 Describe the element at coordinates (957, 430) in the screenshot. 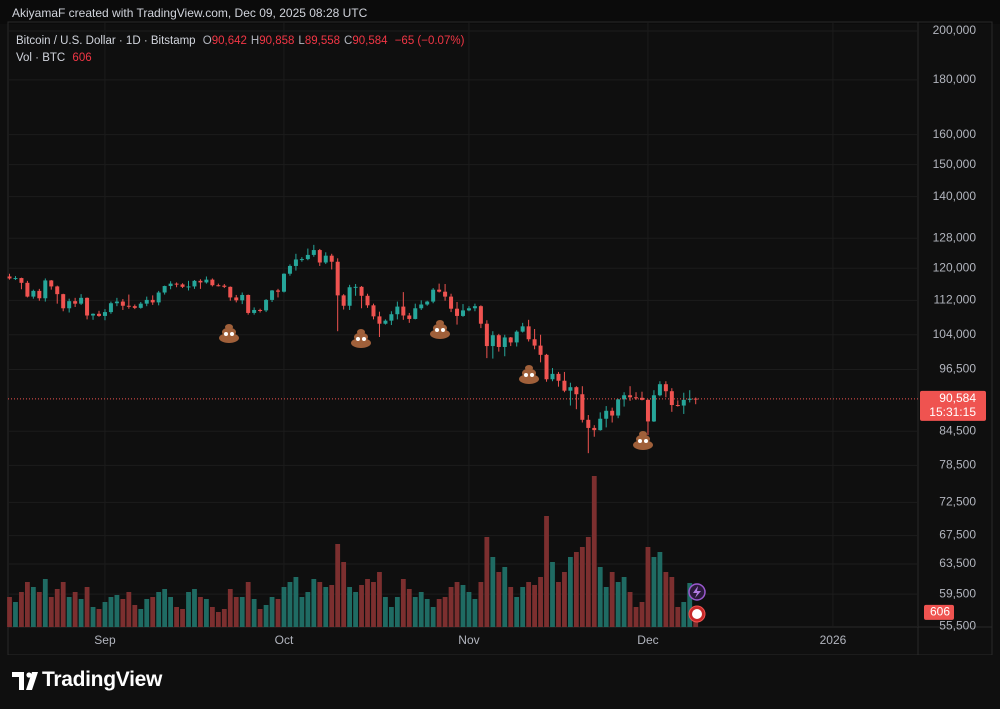

I see `y-tick-label: 84,500` at that location.